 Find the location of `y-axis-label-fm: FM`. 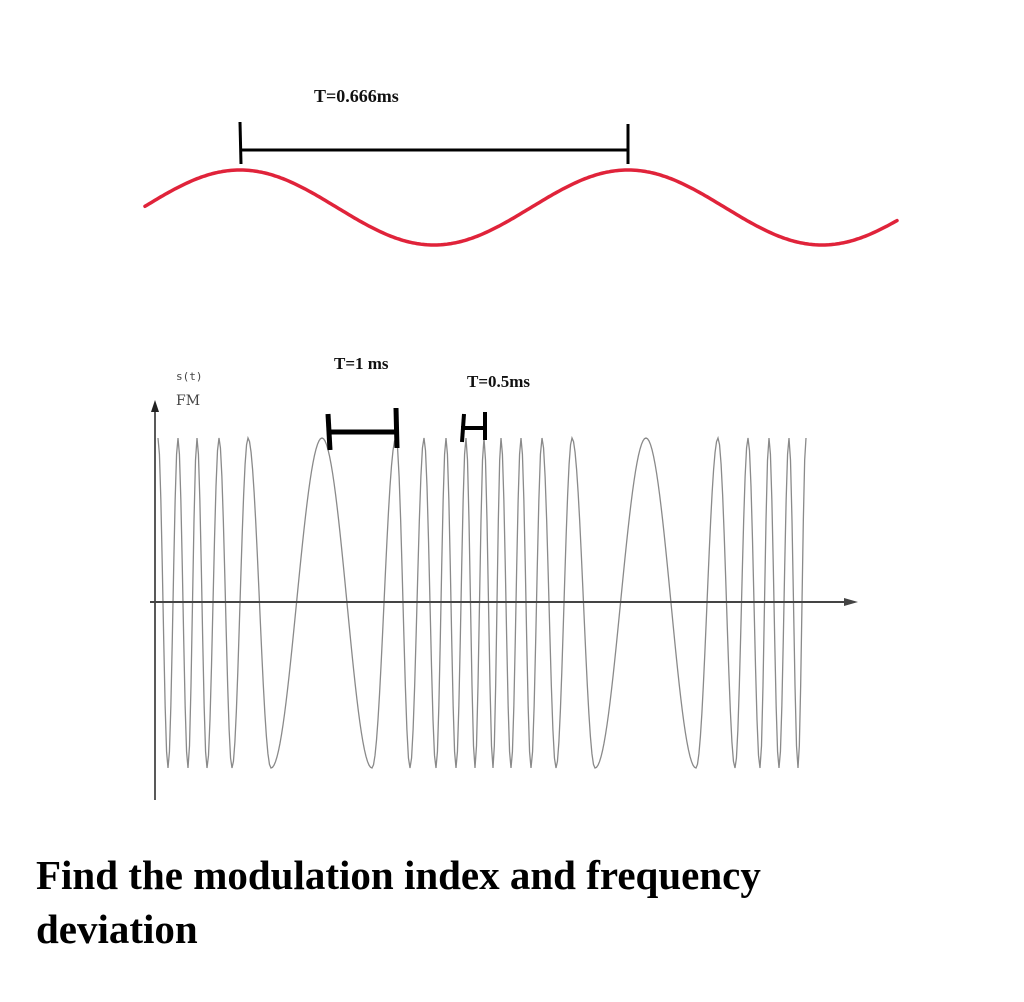

y-axis-label-fm: FM is located at coordinates (188, 401).